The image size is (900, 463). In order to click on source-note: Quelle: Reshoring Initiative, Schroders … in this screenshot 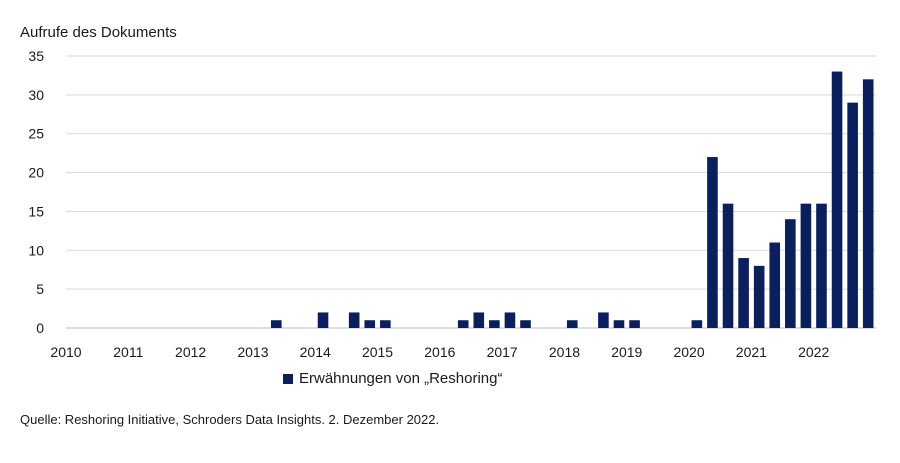, I will do `click(230, 419)`.